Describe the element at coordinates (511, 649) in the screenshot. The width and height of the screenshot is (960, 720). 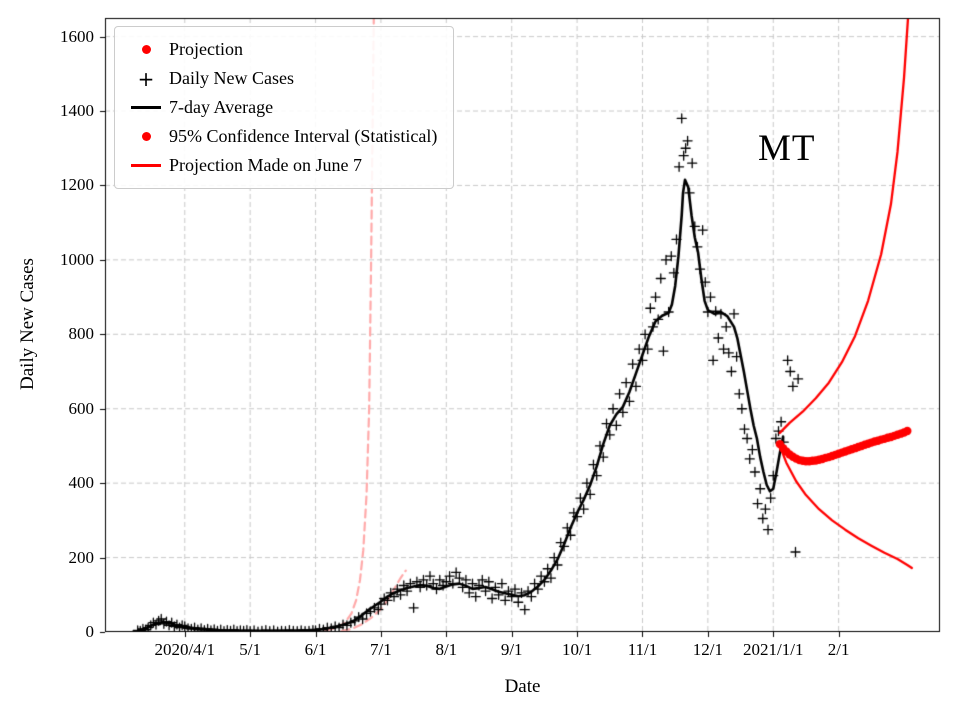
I see `x-tick-label: 9/1` at that location.